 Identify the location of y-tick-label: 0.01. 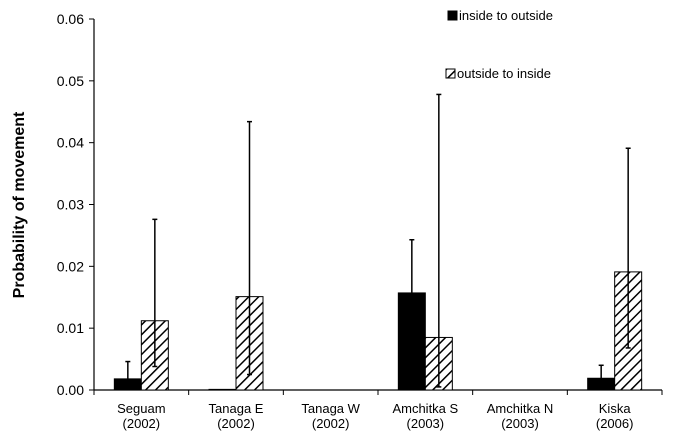
(70, 328).